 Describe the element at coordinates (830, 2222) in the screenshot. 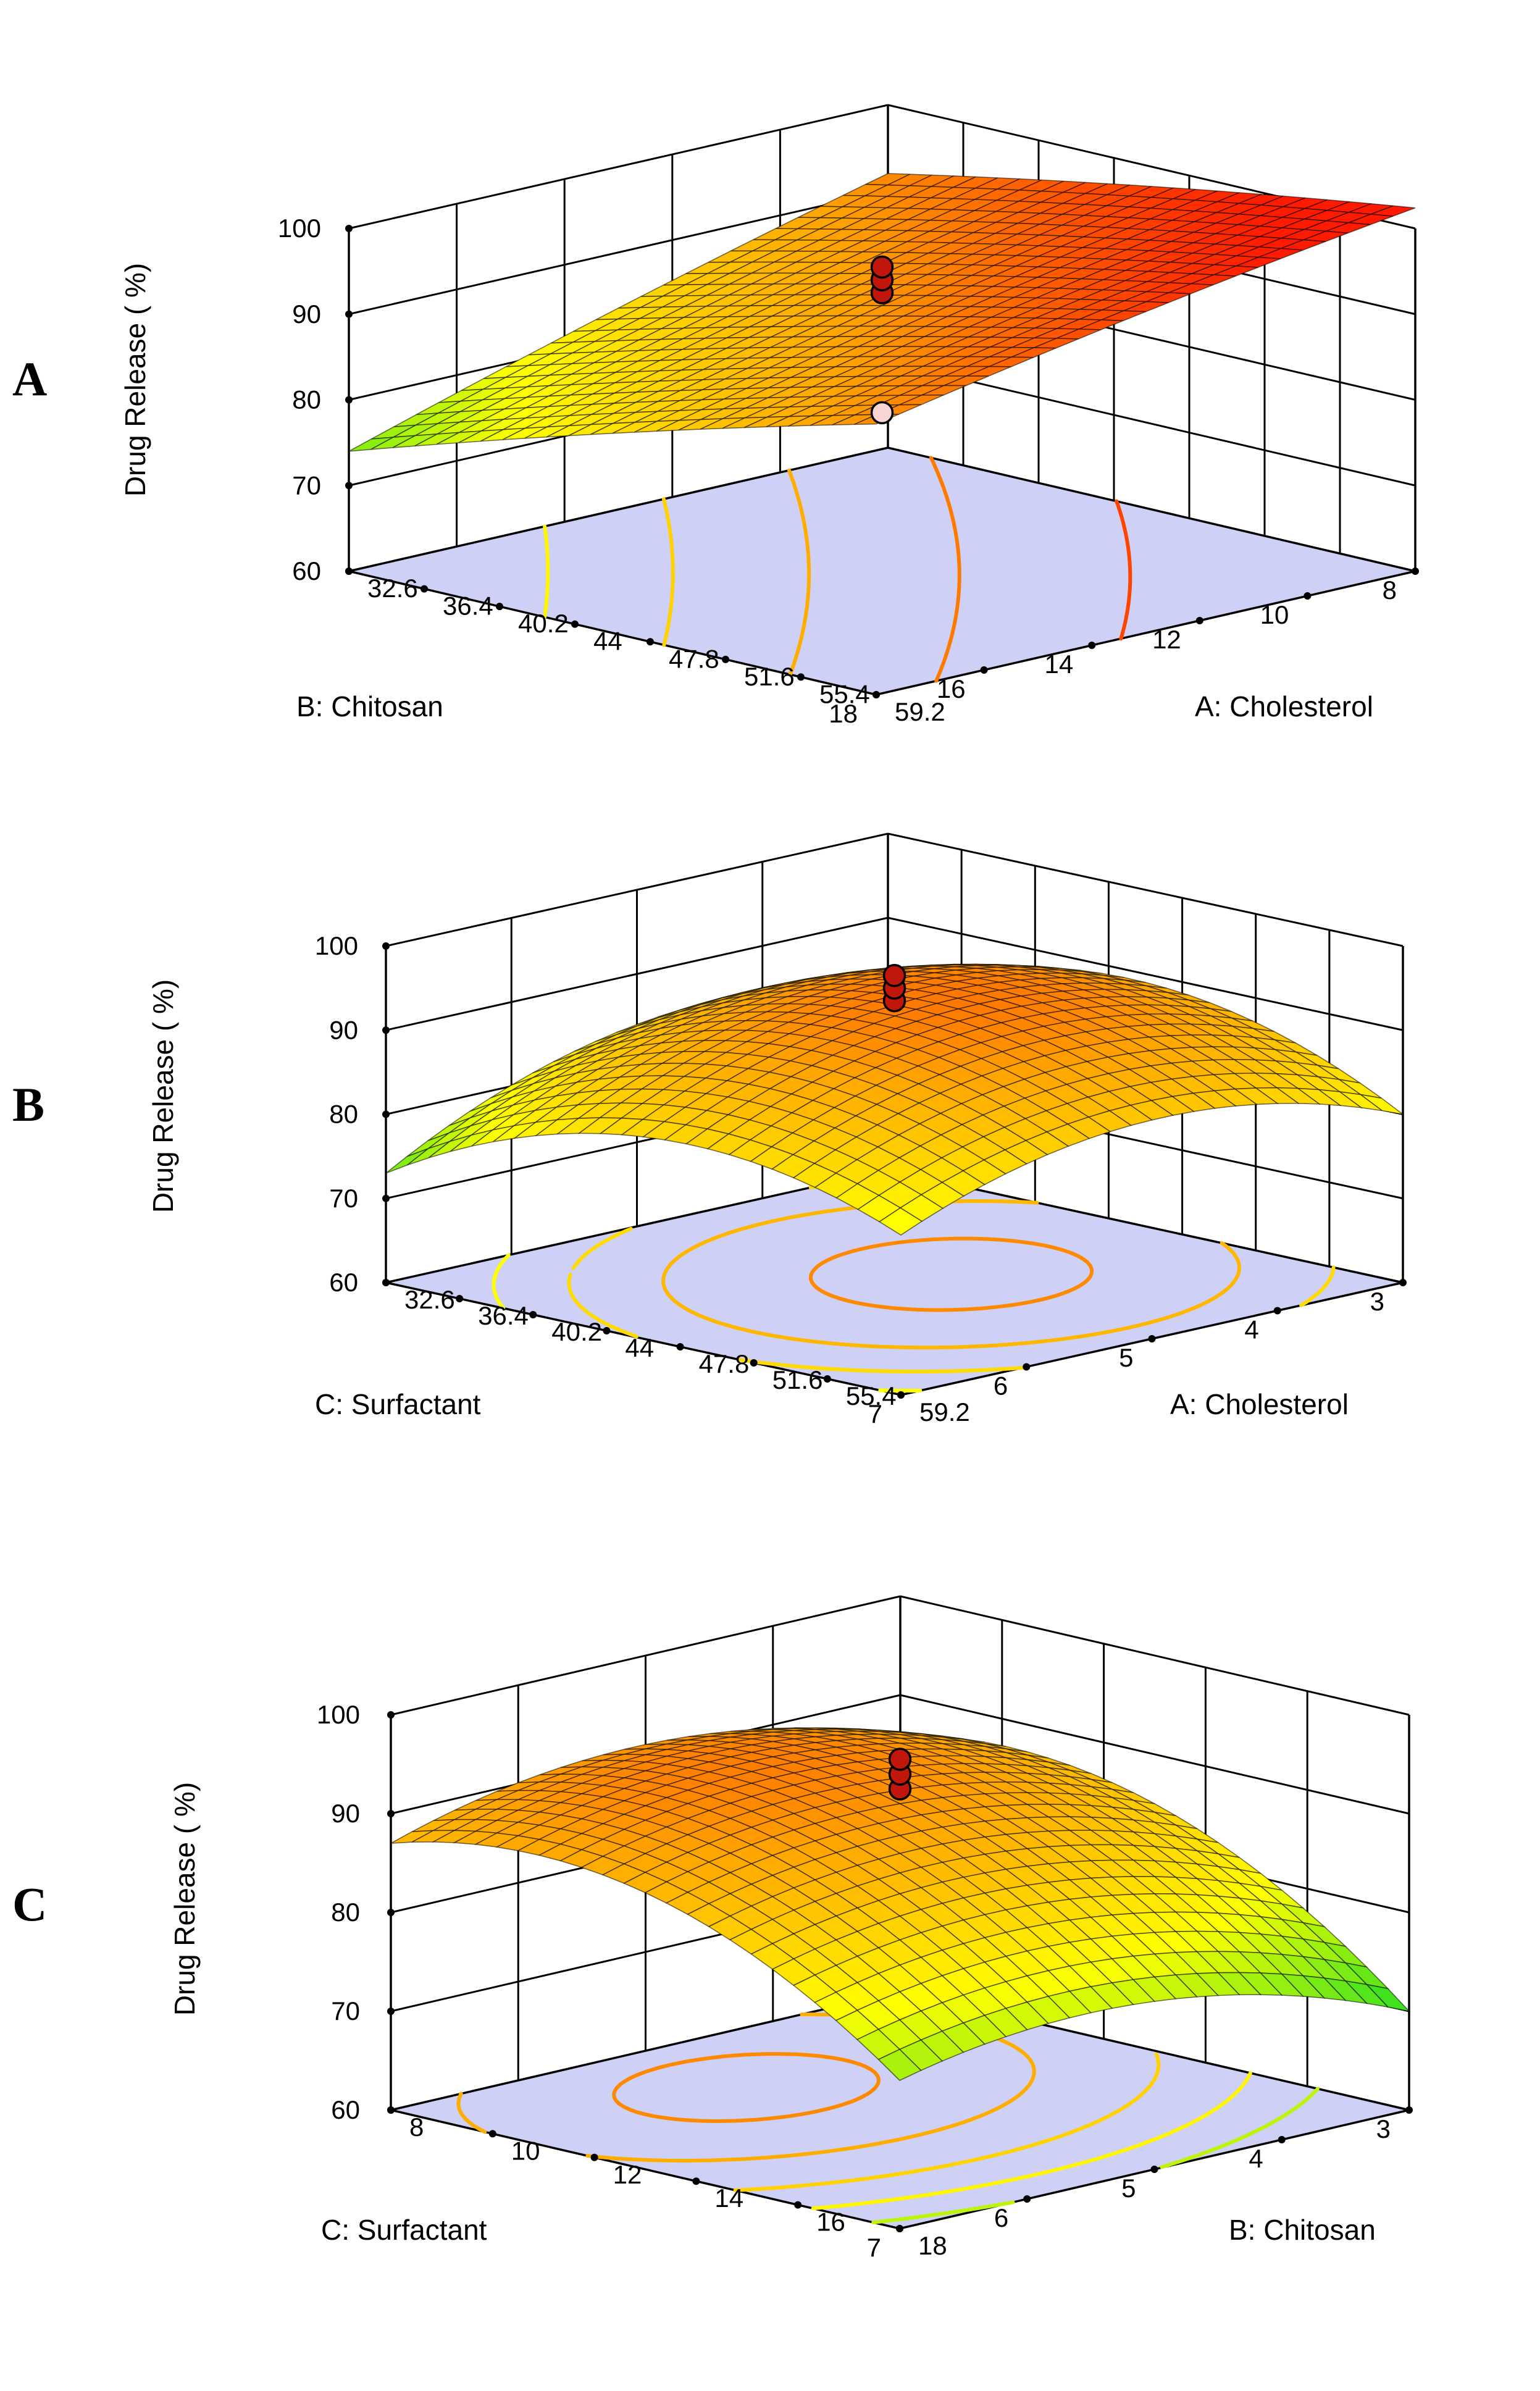

I see `x-tick-16: 16` at that location.